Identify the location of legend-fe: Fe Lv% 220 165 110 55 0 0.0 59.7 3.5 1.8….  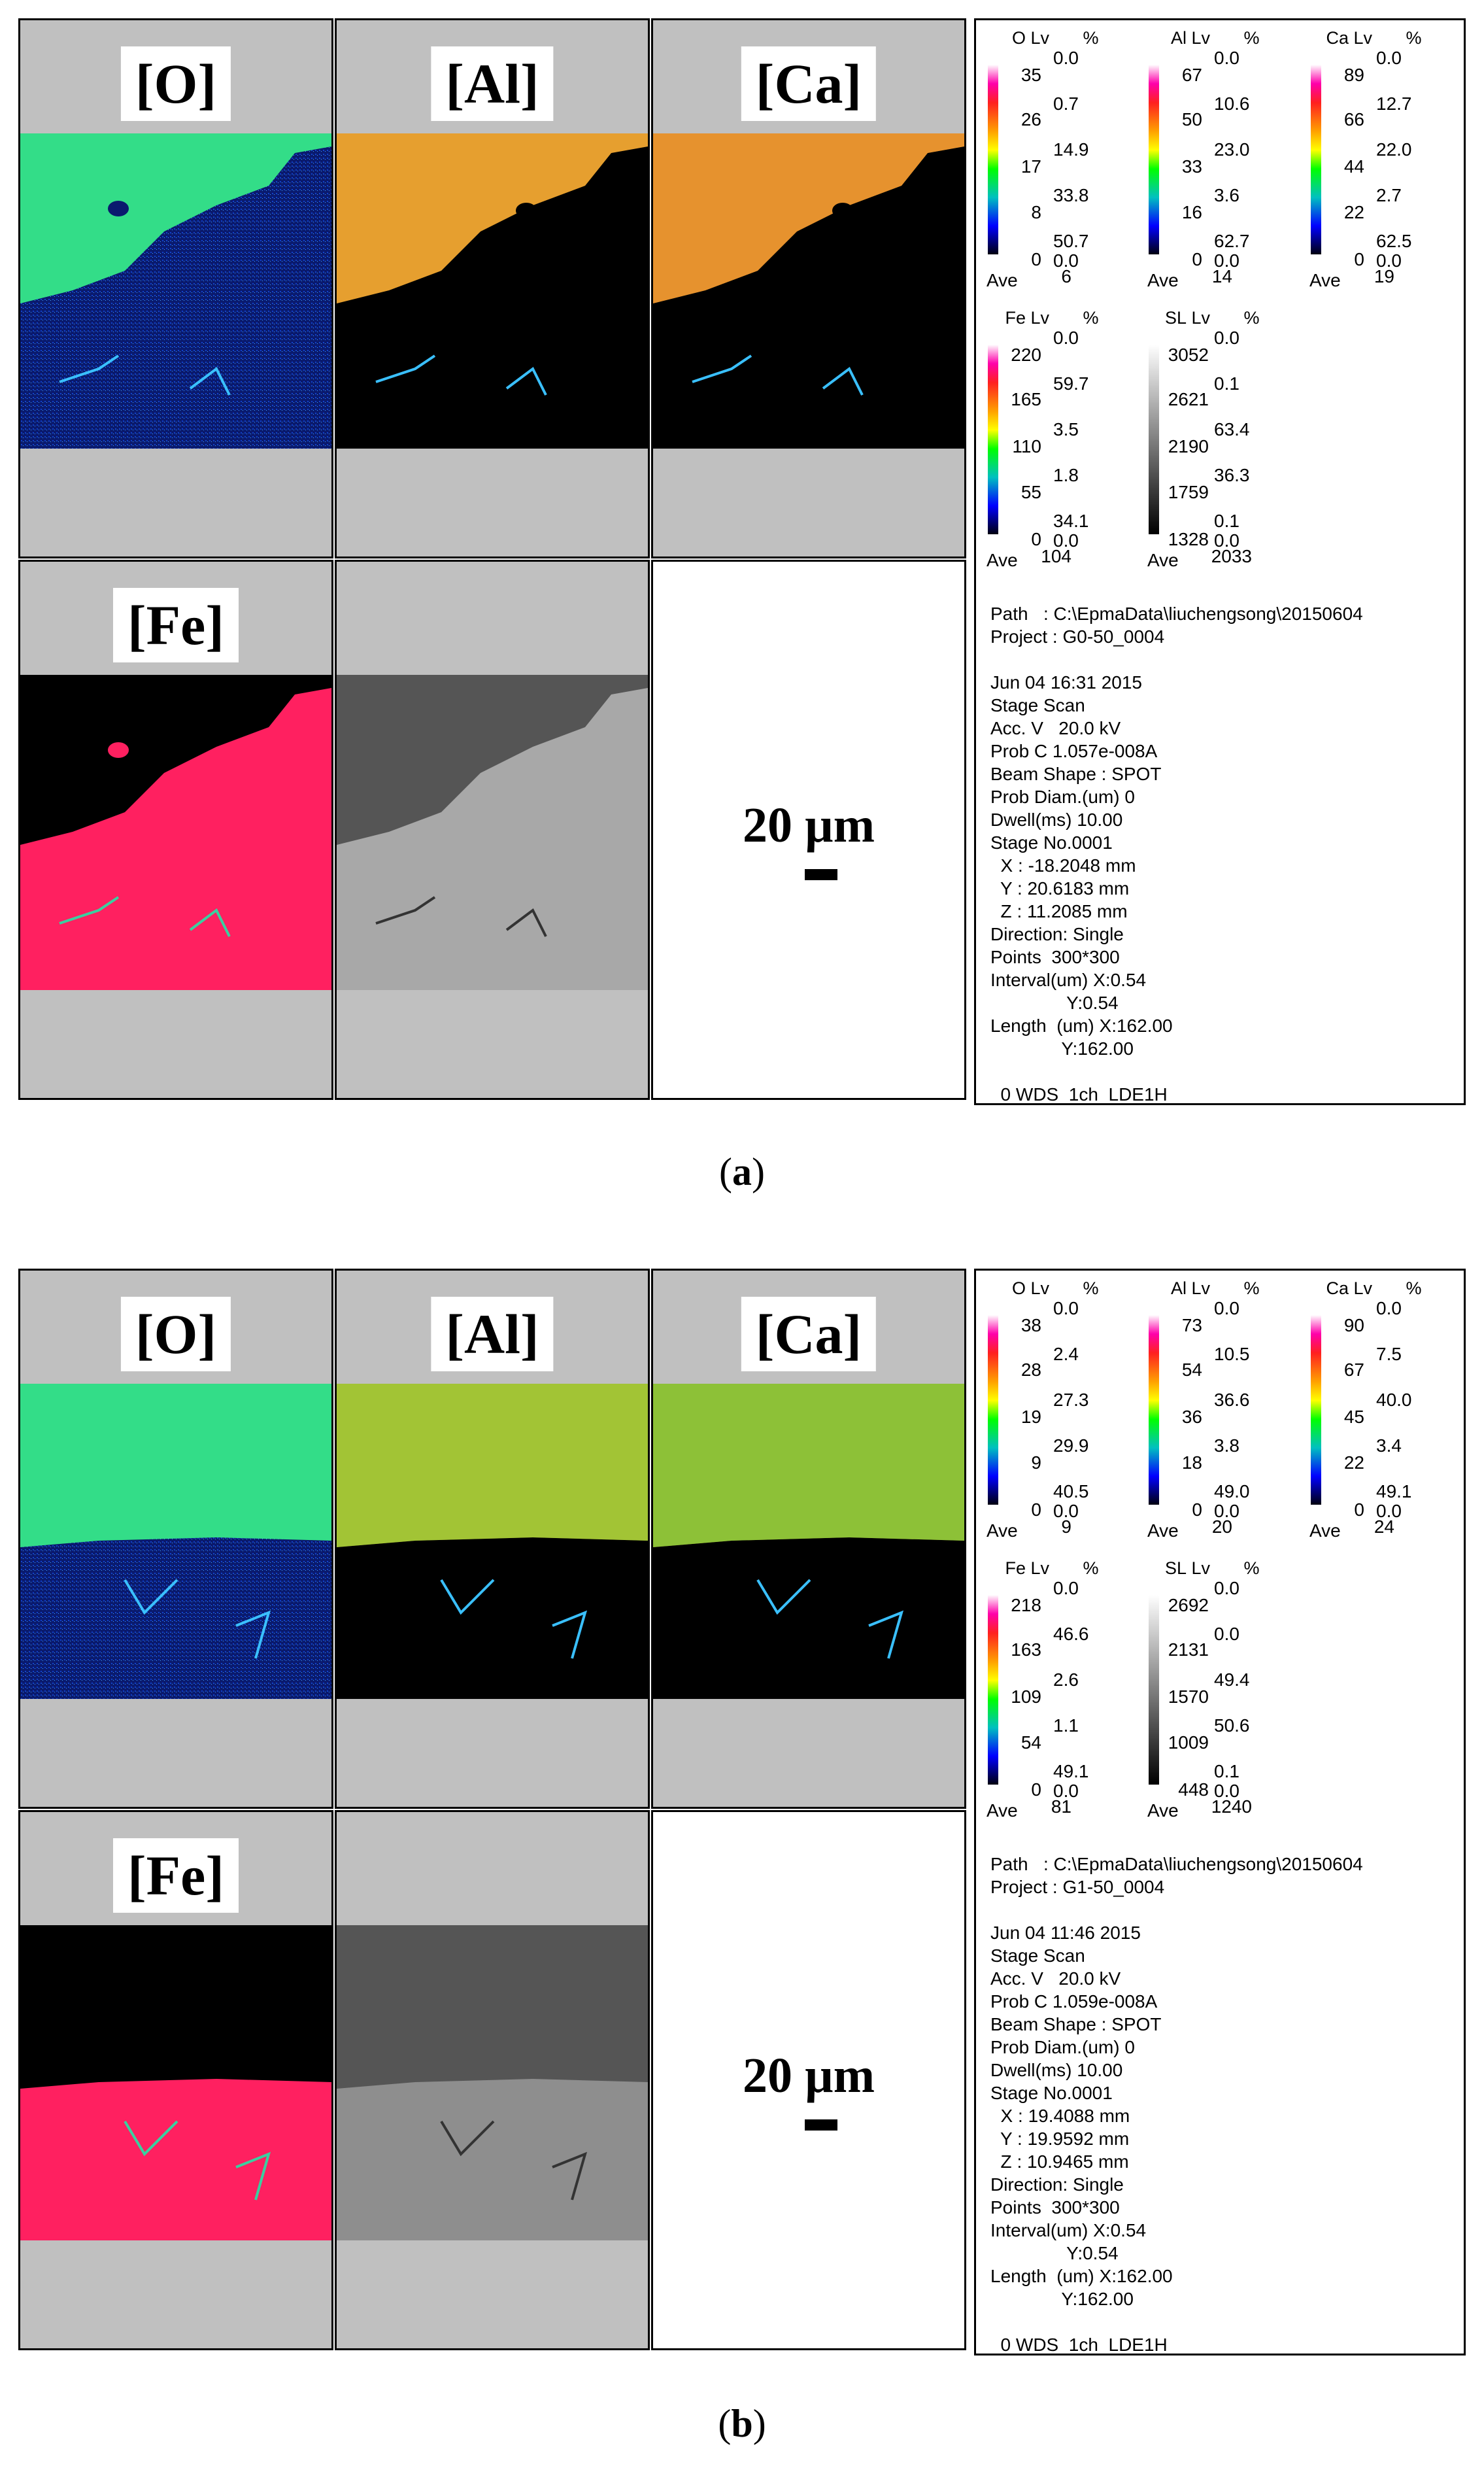
(1043, 439).